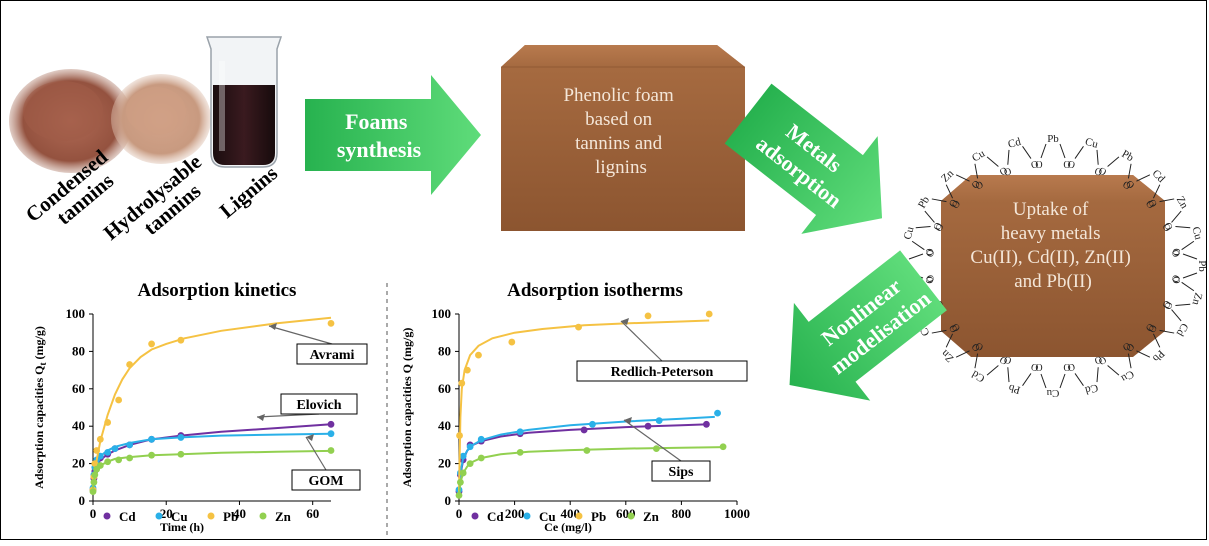 This screenshot has height=546, width=1209. I want to click on legend-marker-cd, so click(107, 516).